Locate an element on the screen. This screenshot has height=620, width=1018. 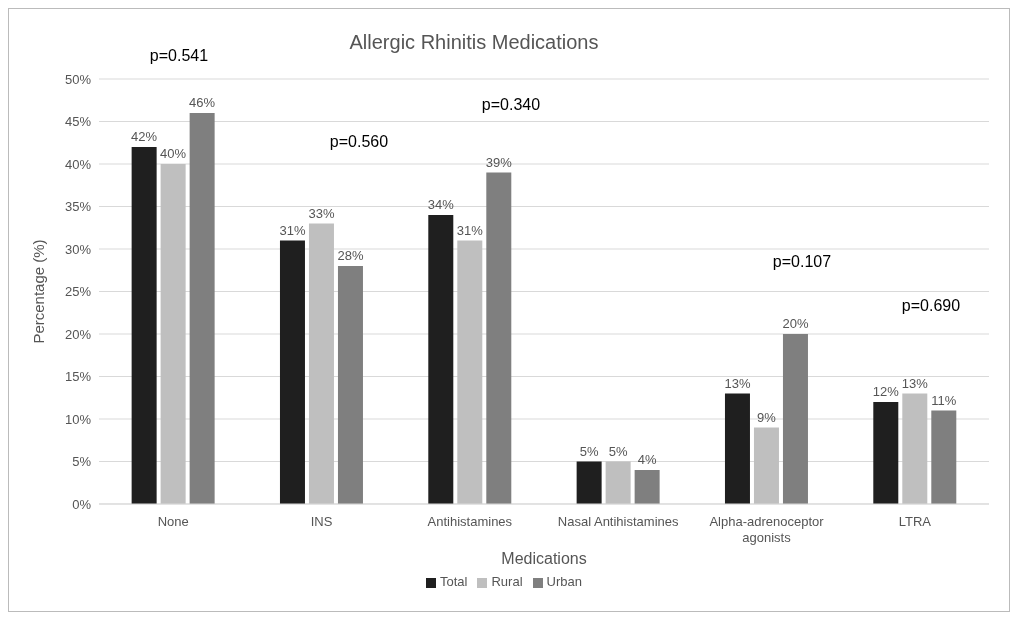
y-tick-label: 45% is located at coordinates (78, 122).